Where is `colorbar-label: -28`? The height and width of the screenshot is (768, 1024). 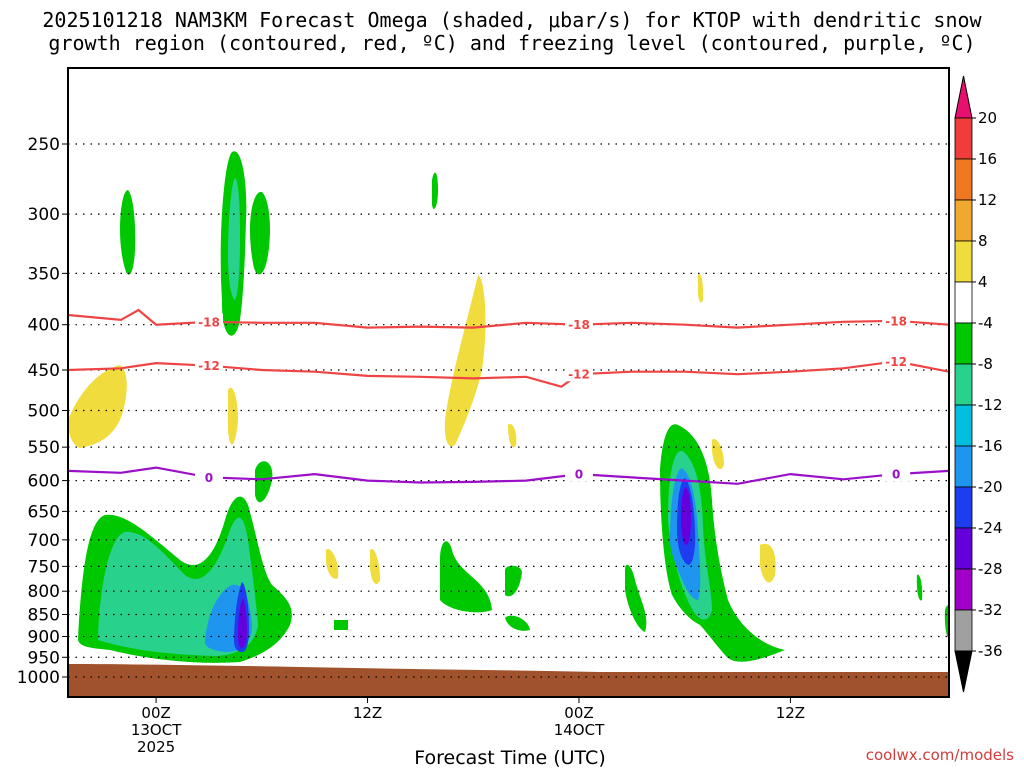 colorbar-label: -28 is located at coordinates (990, 569).